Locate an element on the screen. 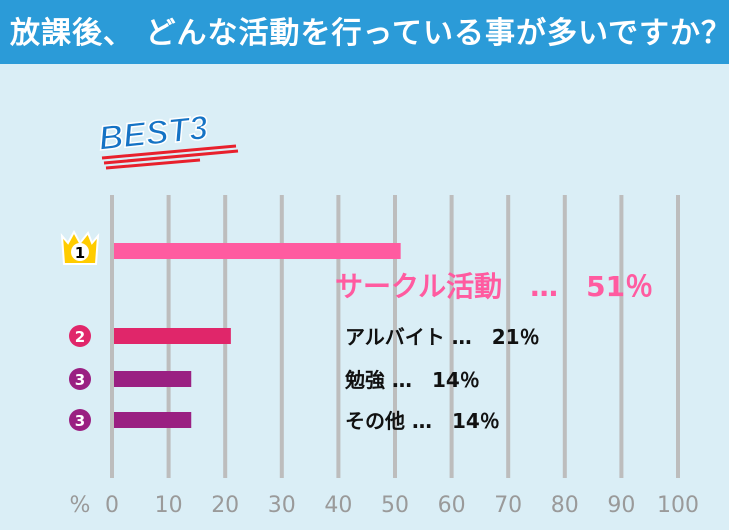 The width and height of the screenshot is (729, 530). bar-label-4: その他 … 14％ is located at coordinates (422, 421).